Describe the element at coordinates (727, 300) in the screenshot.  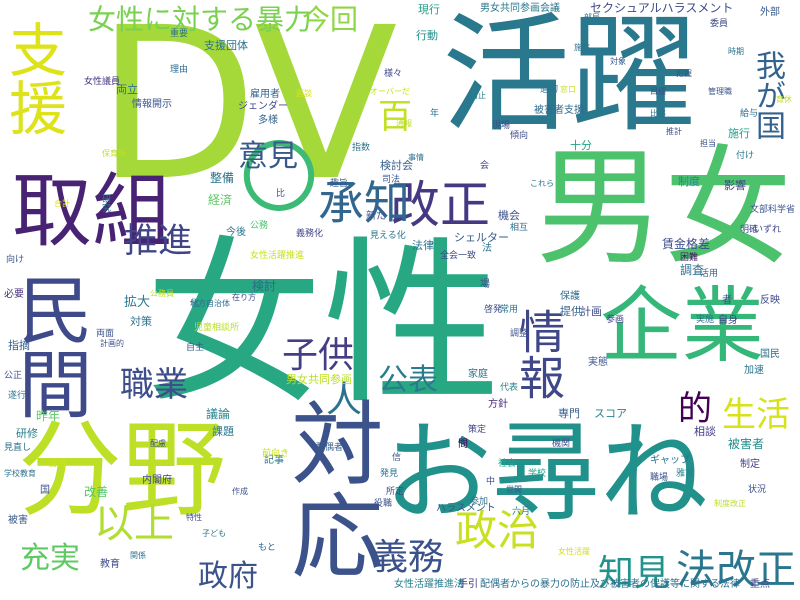
I see `word-cloud-term: 者` at that location.